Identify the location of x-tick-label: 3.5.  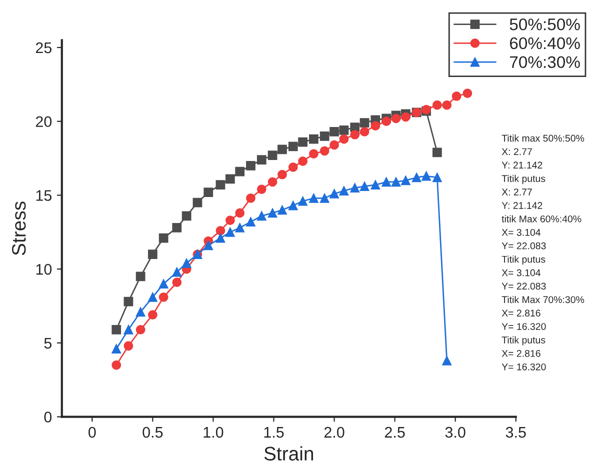
(516, 432).